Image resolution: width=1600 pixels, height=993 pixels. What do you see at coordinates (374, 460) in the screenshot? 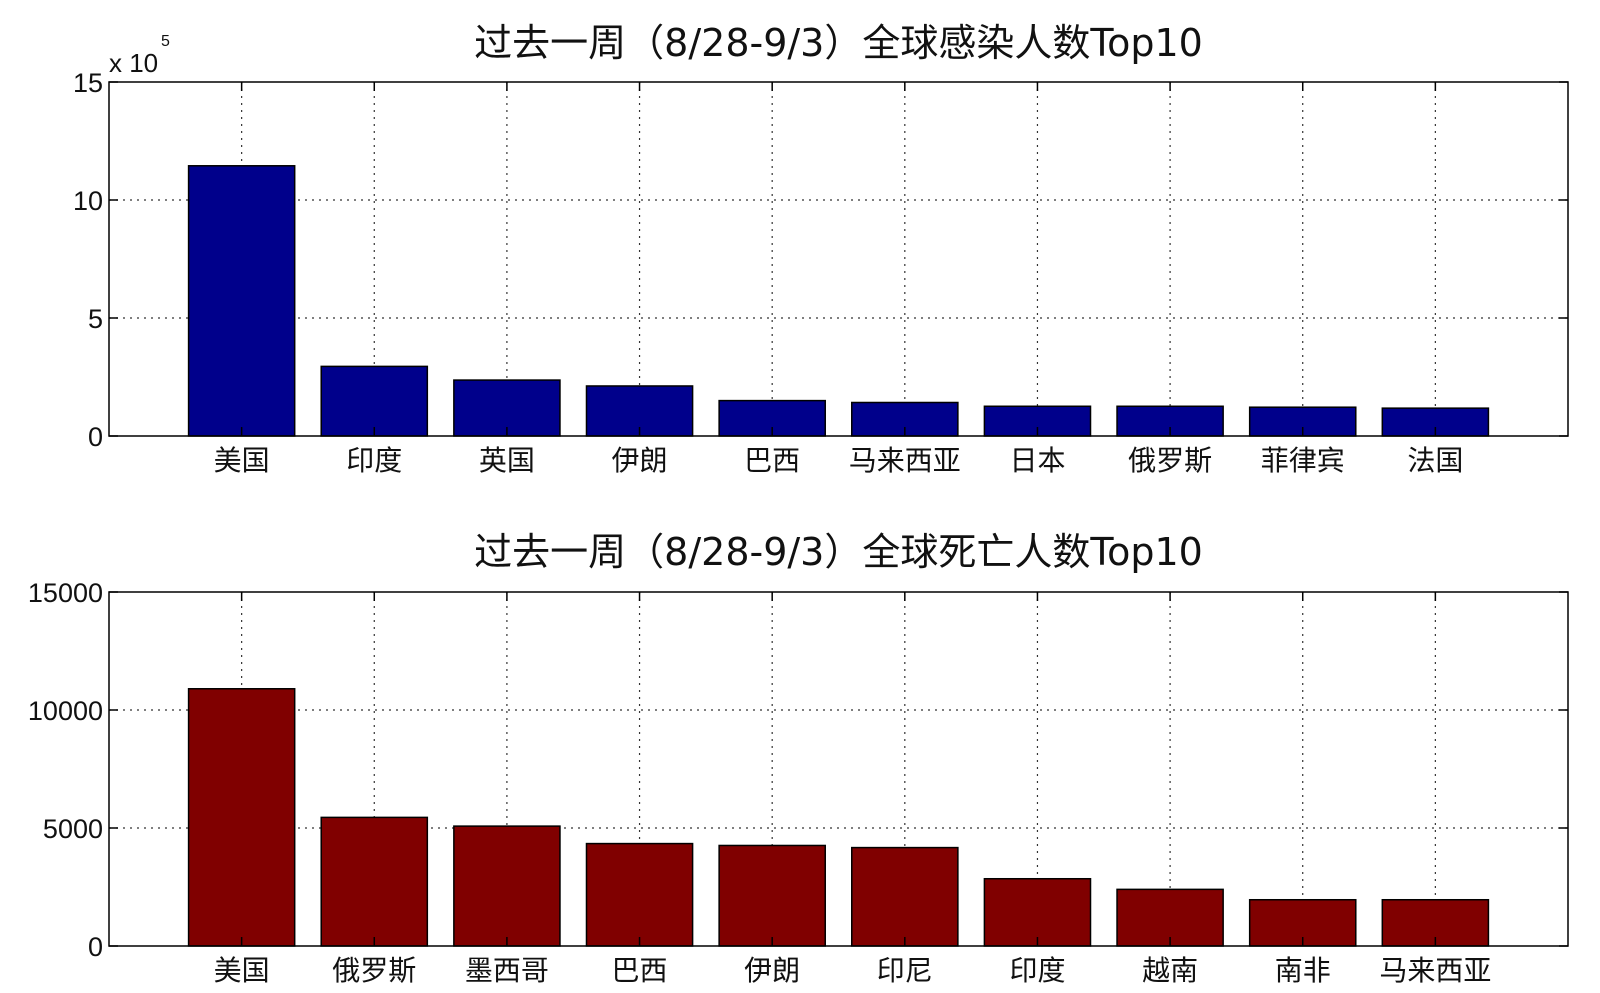
I see `chart-1-category-label-2: 印度` at bounding box center [374, 460].